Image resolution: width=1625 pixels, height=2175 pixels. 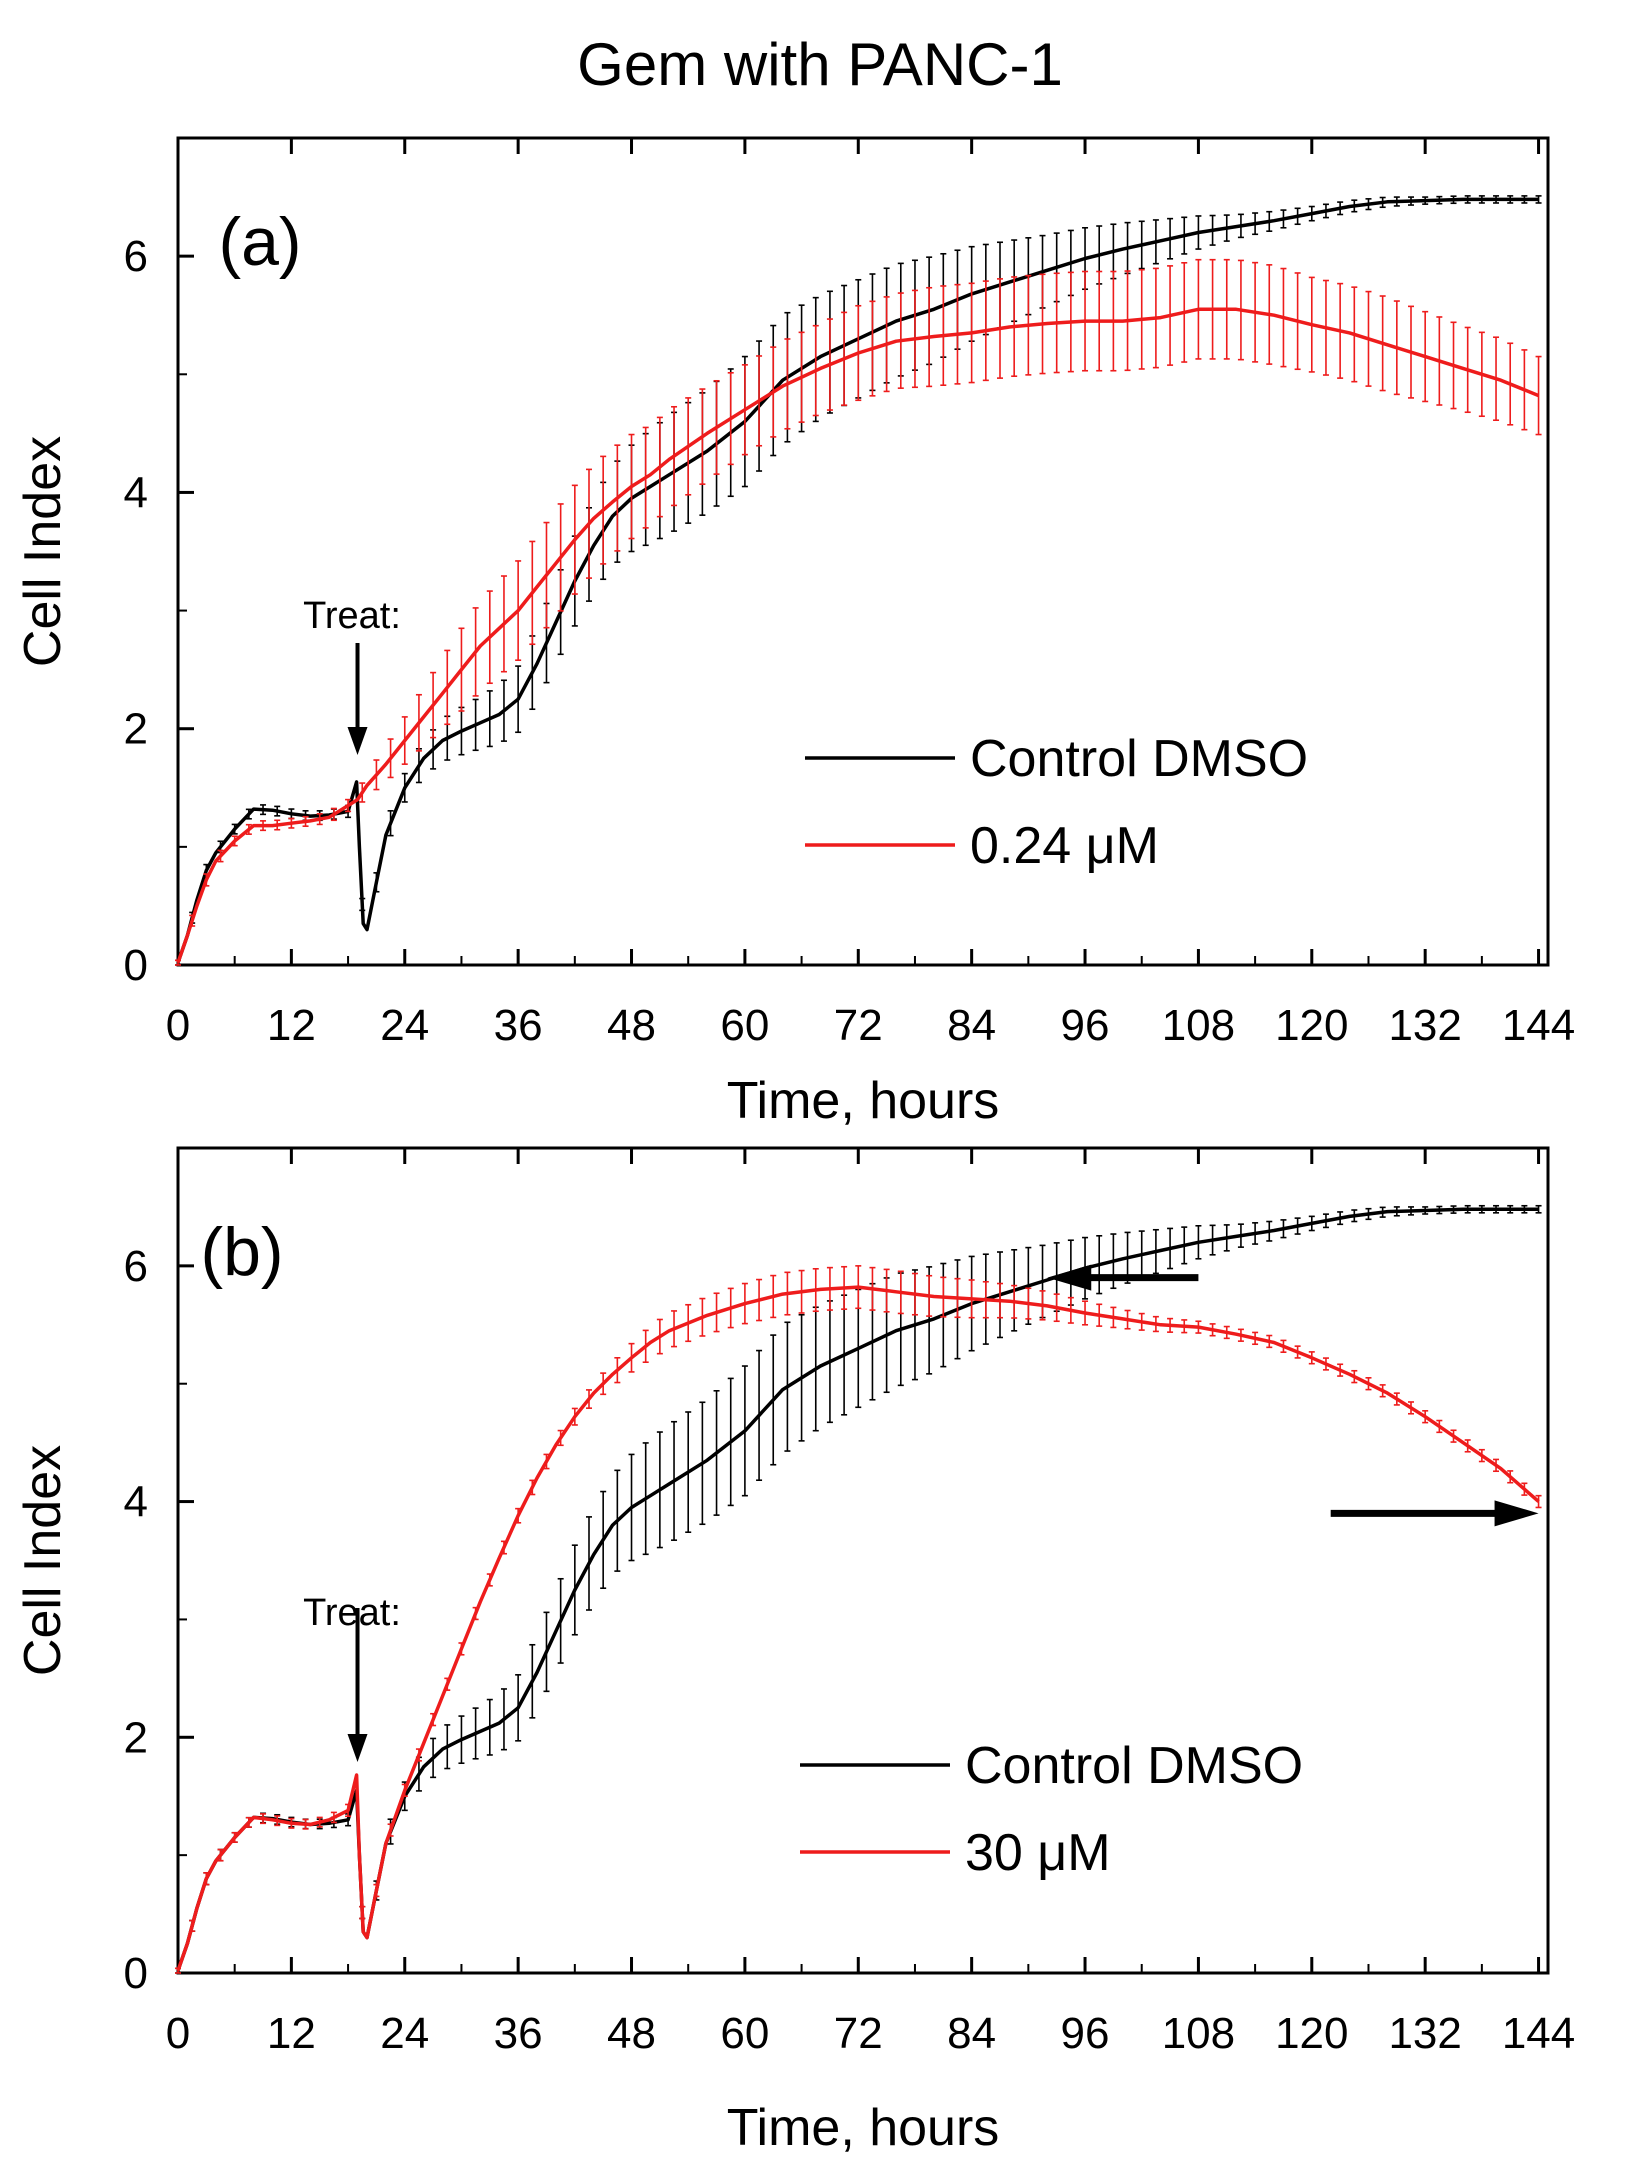 What do you see at coordinates (1064, 846) in the screenshot?
I see `legend-label: 0.24 μM` at bounding box center [1064, 846].